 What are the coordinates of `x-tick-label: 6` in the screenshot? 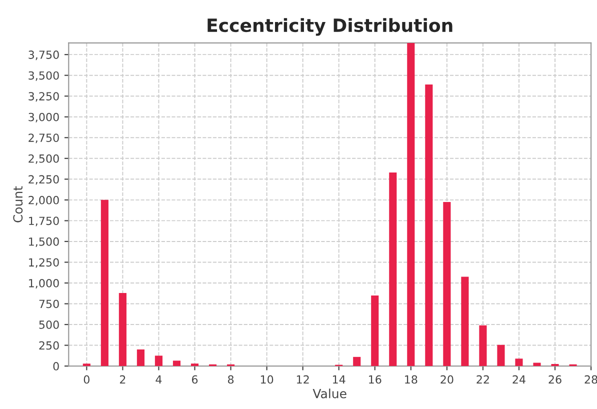 It's located at (195, 379).